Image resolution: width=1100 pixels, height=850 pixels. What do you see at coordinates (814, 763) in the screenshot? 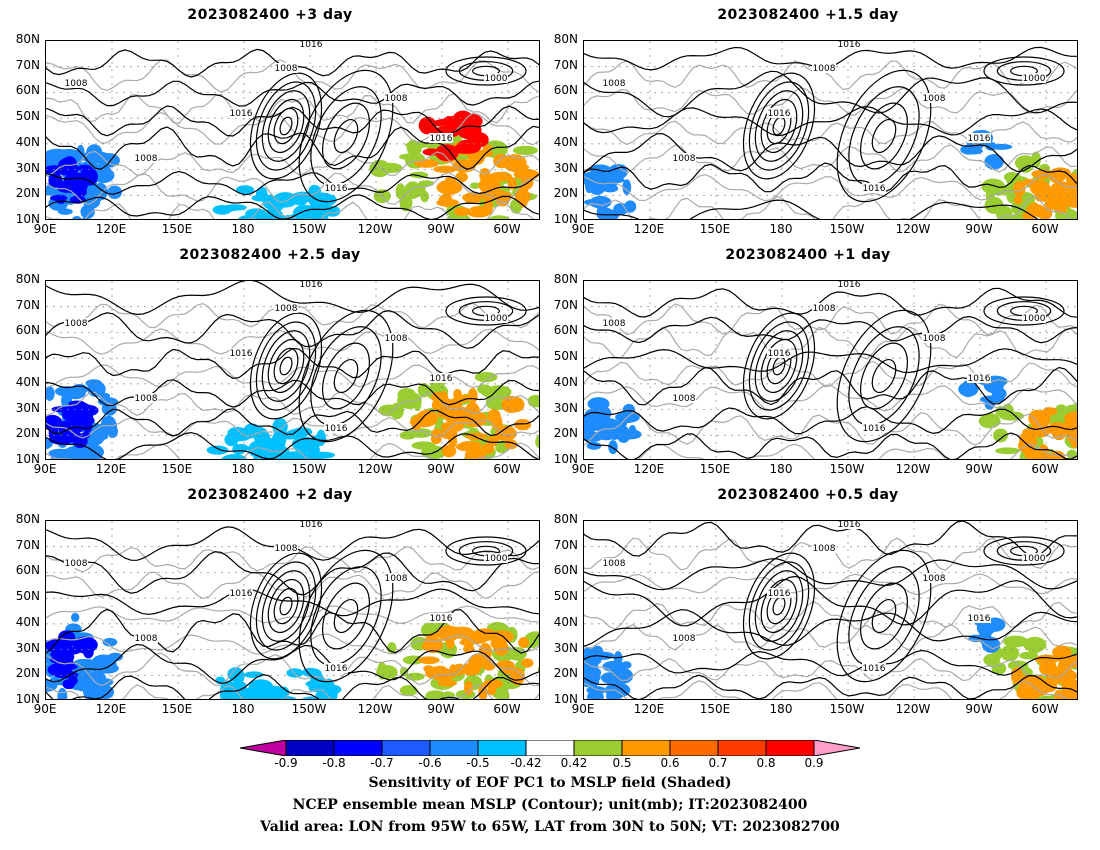
I see `colorbar-tick-label: 0.9` at bounding box center [814, 763].